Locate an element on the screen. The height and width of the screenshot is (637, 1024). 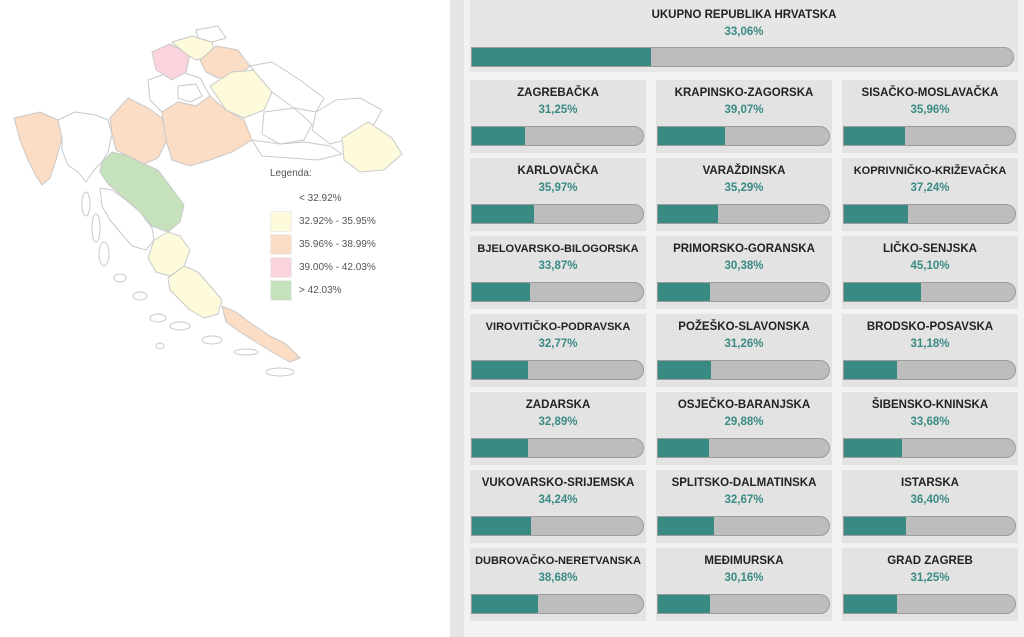
region-pozesko-slavonska is located at coordinates (287, 126).